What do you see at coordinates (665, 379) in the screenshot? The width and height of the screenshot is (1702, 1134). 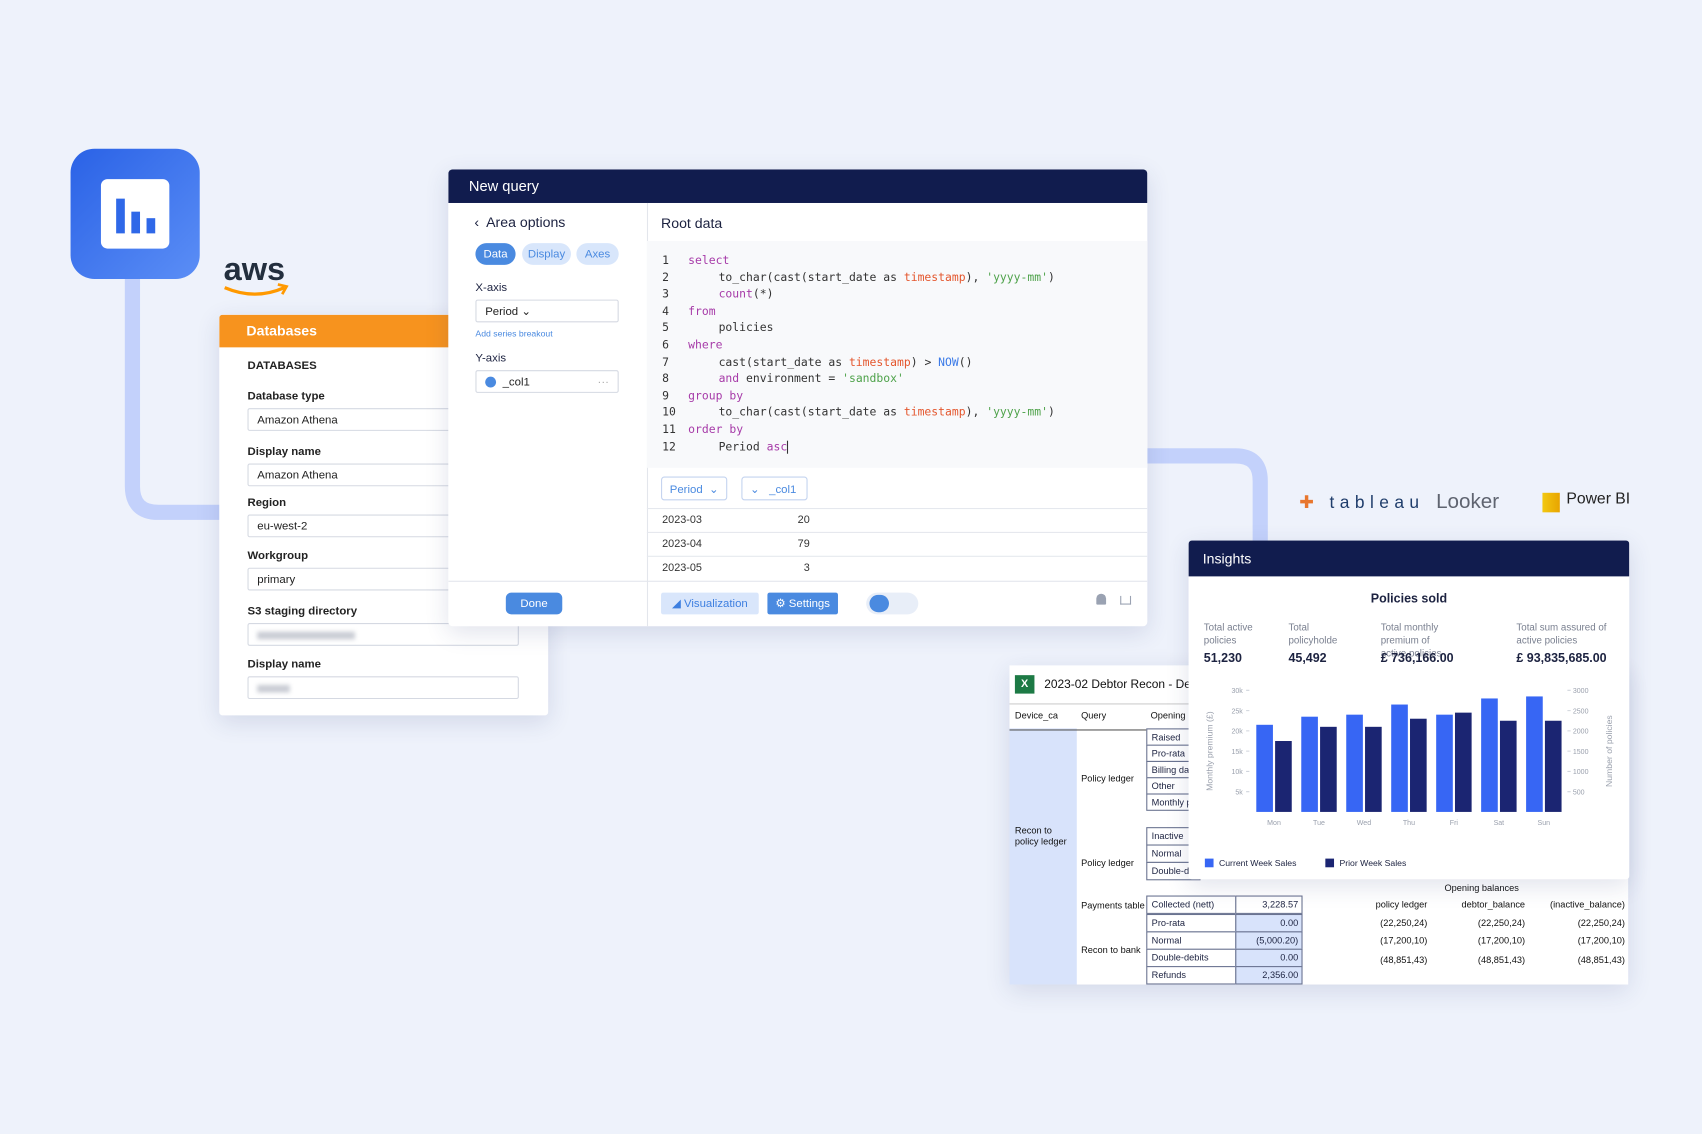 I see `line-number: 8` at bounding box center [665, 379].